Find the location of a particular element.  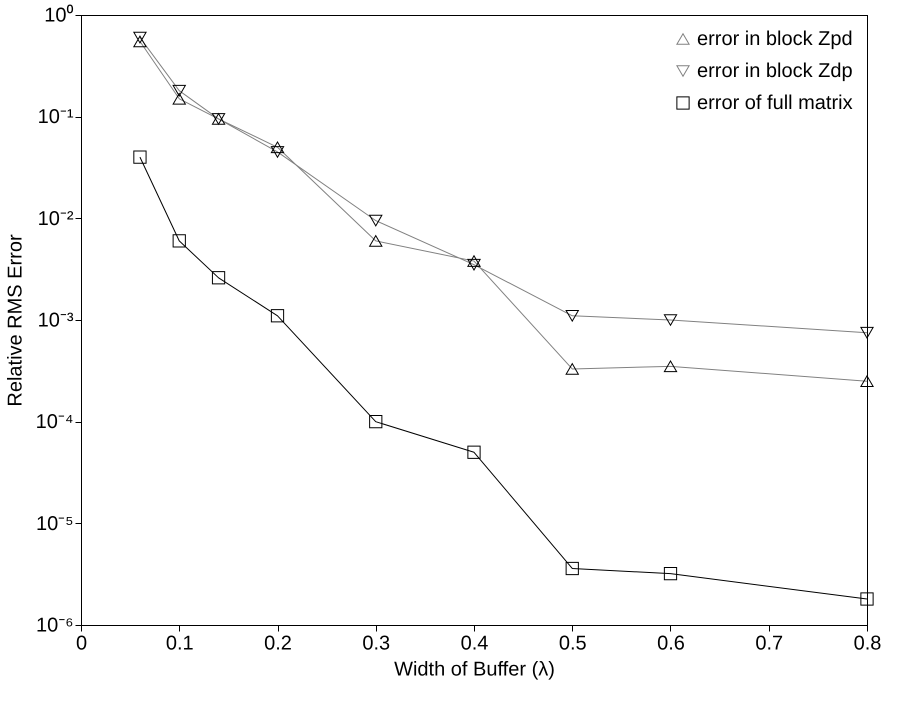

x-tick-label: 0.1 is located at coordinates (180, 643).